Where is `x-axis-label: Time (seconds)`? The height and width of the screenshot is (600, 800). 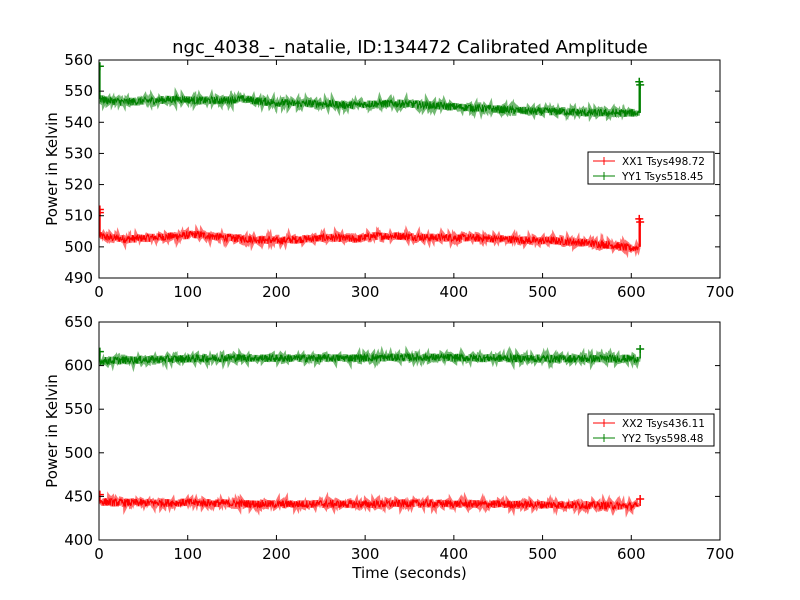 x-axis-label: Time (seconds) is located at coordinates (409, 573).